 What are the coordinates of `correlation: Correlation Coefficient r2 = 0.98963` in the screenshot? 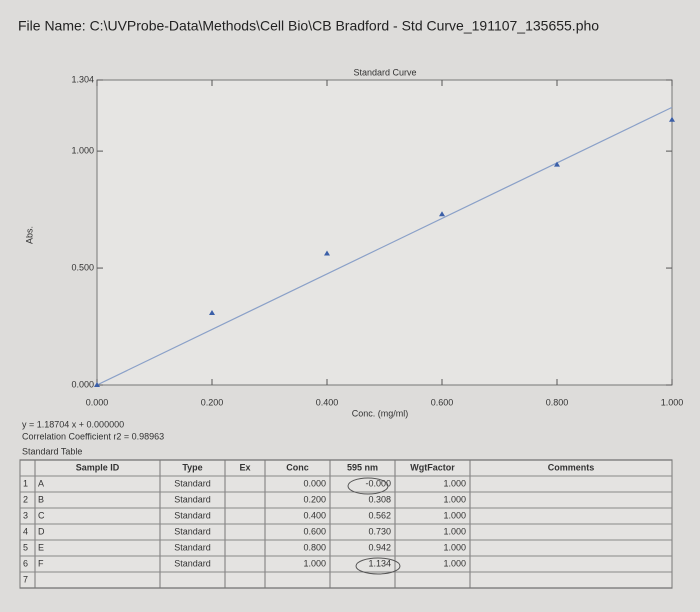 It's located at (93, 436).